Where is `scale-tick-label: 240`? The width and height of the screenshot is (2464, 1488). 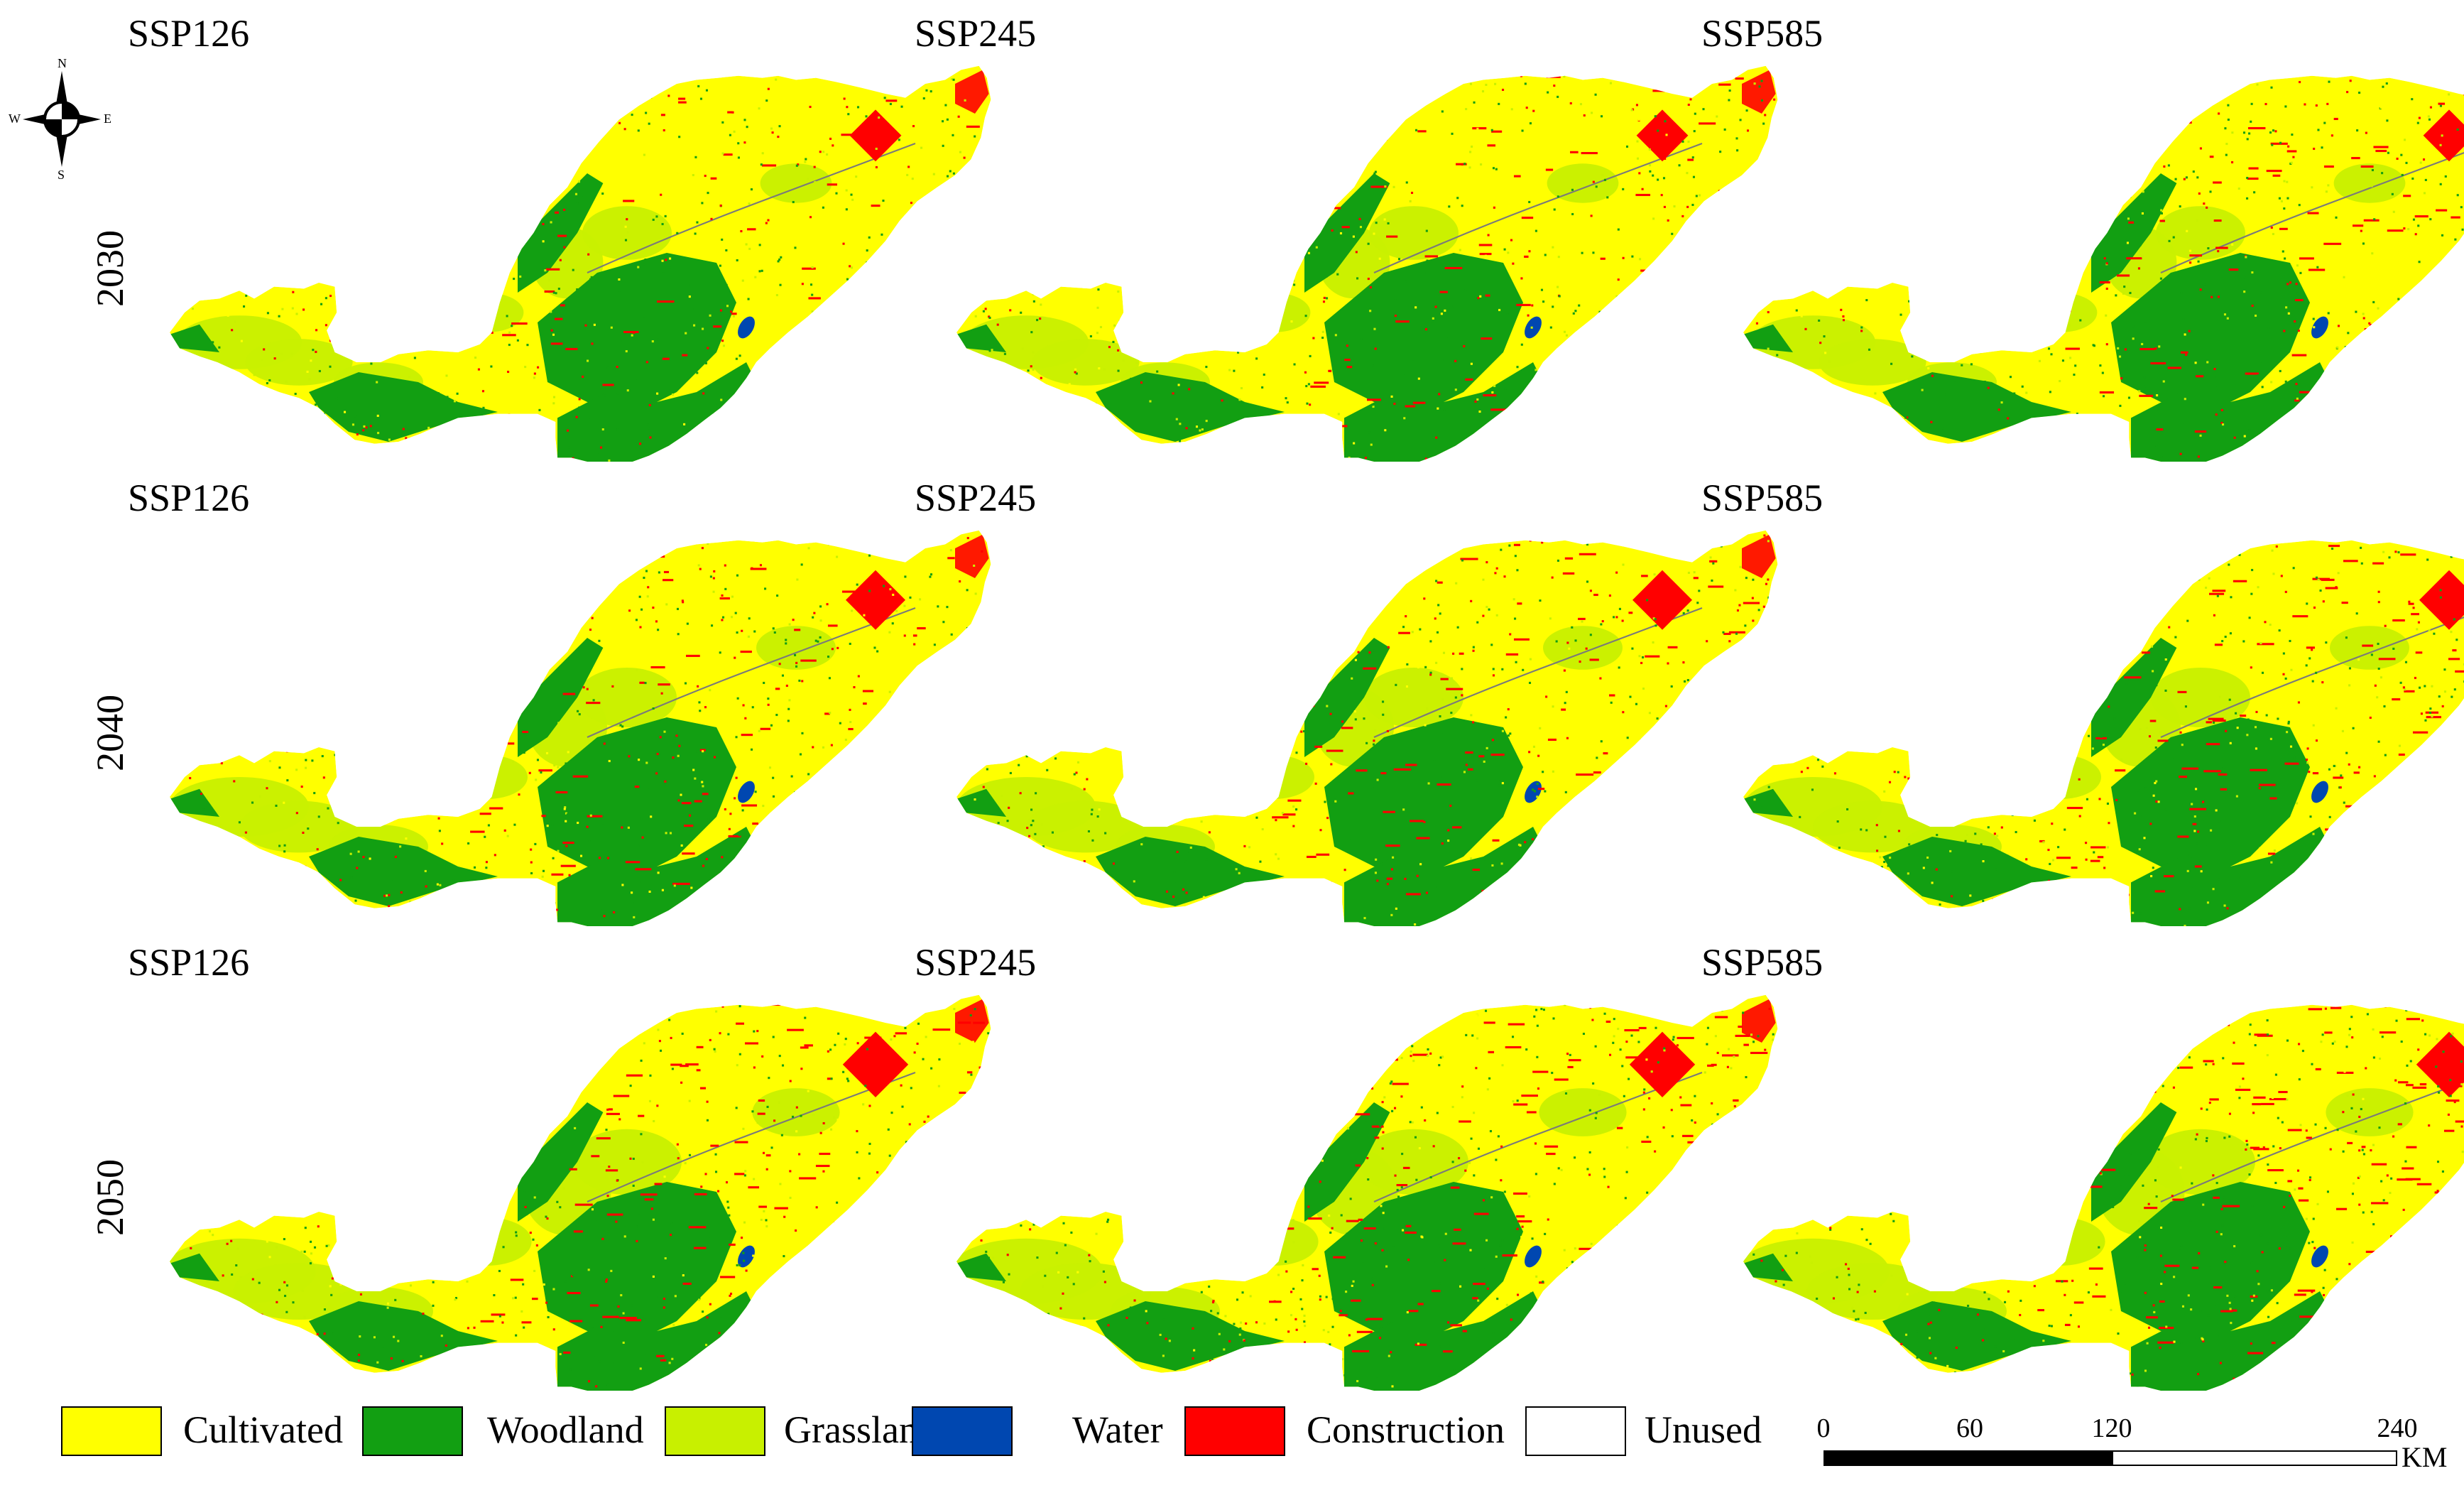
scale-tick-label: 240 is located at coordinates (2397, 1428).